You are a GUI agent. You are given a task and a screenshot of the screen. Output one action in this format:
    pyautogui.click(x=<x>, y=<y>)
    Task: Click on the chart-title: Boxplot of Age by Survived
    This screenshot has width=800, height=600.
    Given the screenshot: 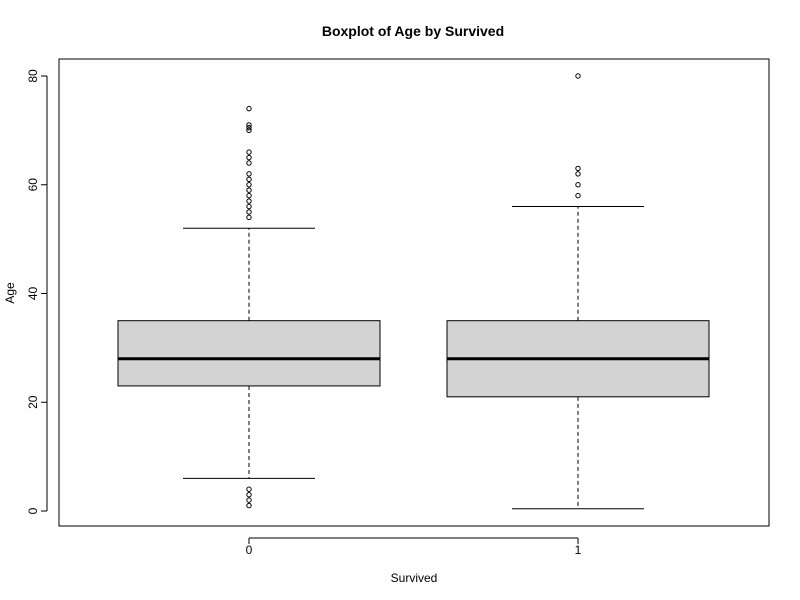 What is the action you would take?
    pyautogui.click(x=413, y=31)
    